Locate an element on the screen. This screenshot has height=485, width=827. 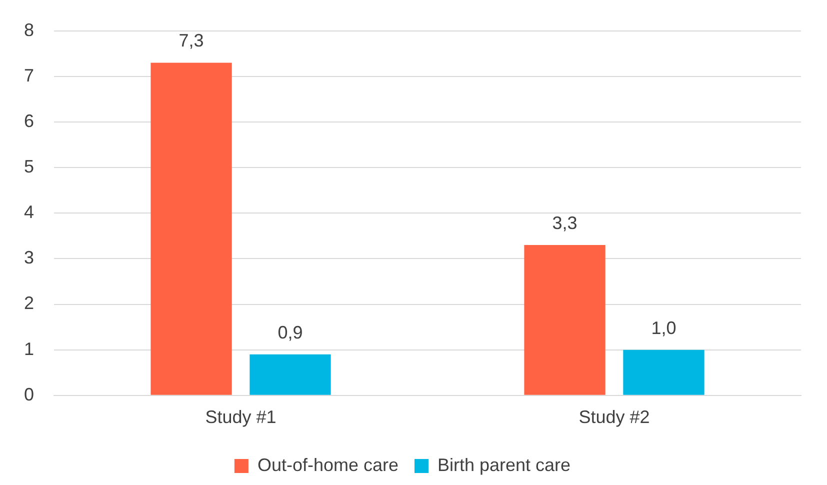
data-label: 3,3 is located at coordinates (565, 222).